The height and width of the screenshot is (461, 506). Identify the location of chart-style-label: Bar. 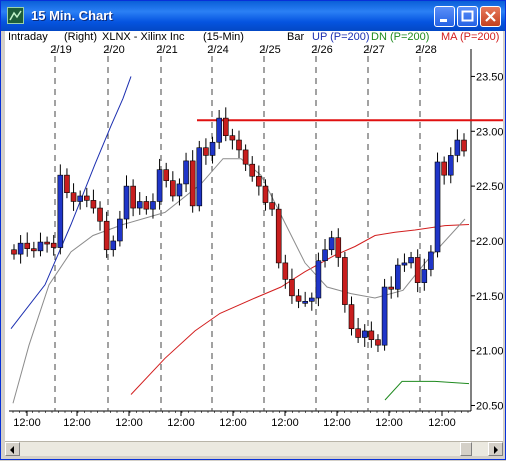
(296, 37).